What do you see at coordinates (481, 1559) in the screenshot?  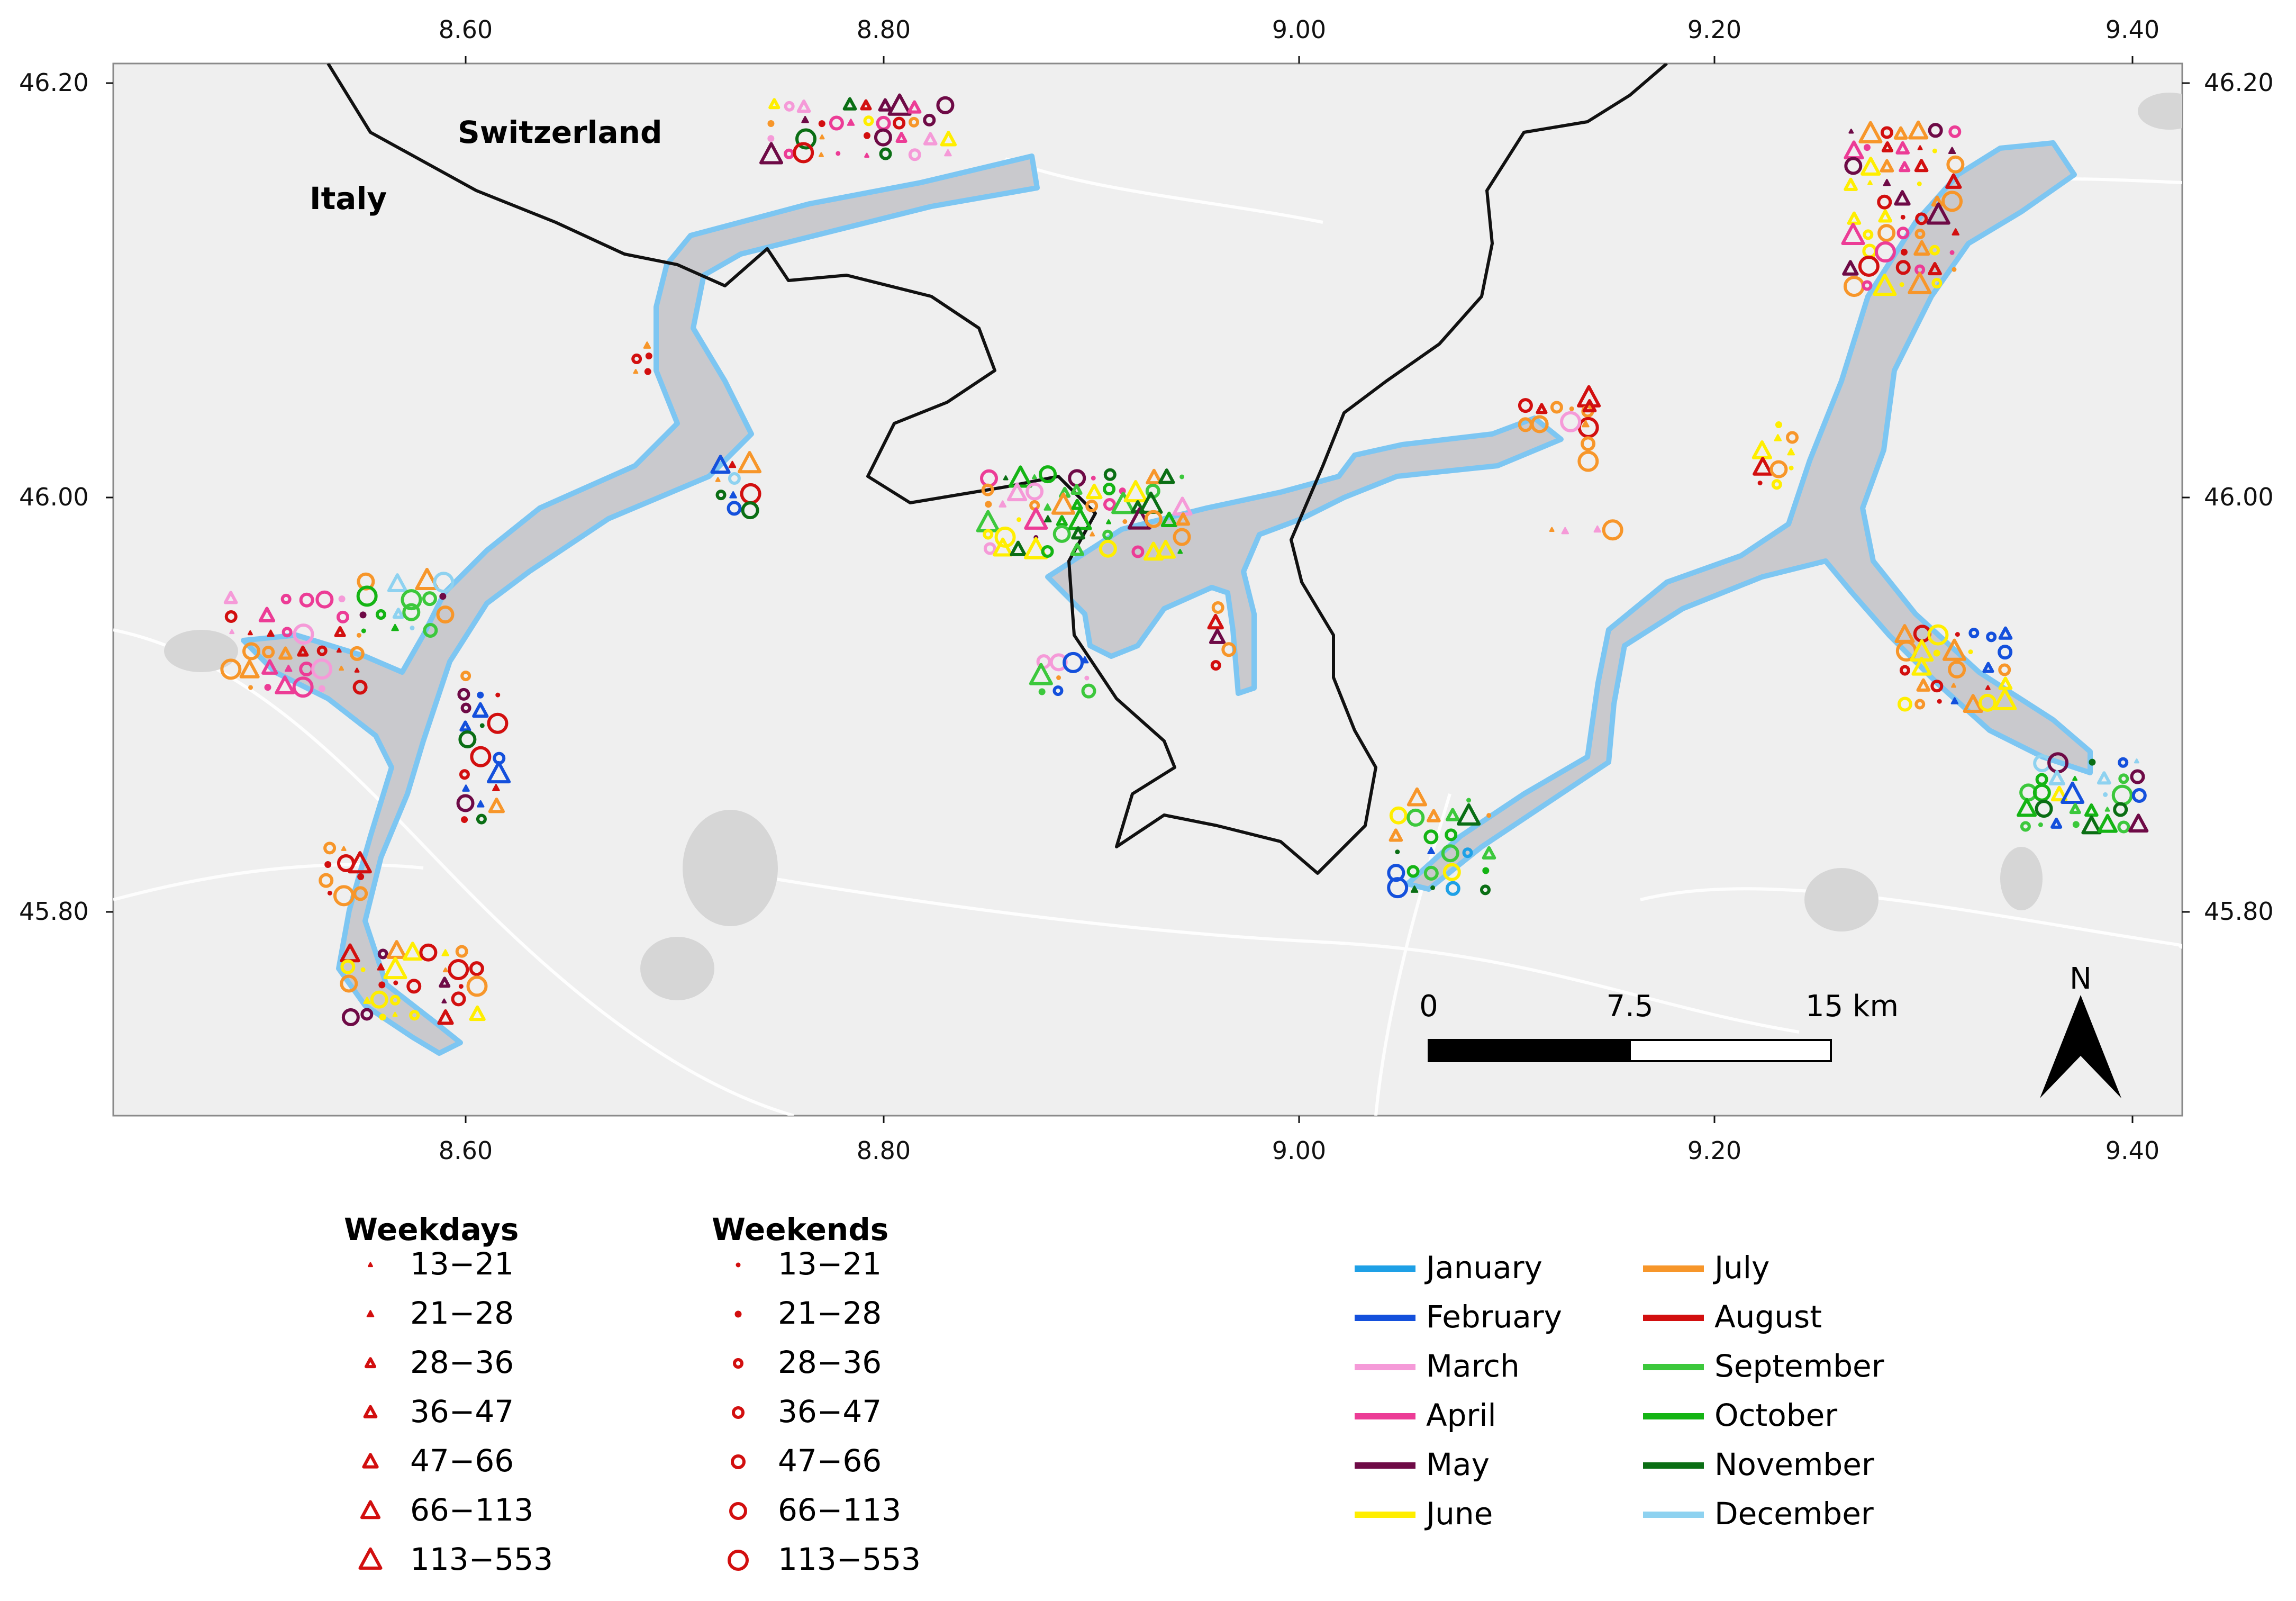 I see `legend-class-label: 113−553` at bounding box center [481, 1559].